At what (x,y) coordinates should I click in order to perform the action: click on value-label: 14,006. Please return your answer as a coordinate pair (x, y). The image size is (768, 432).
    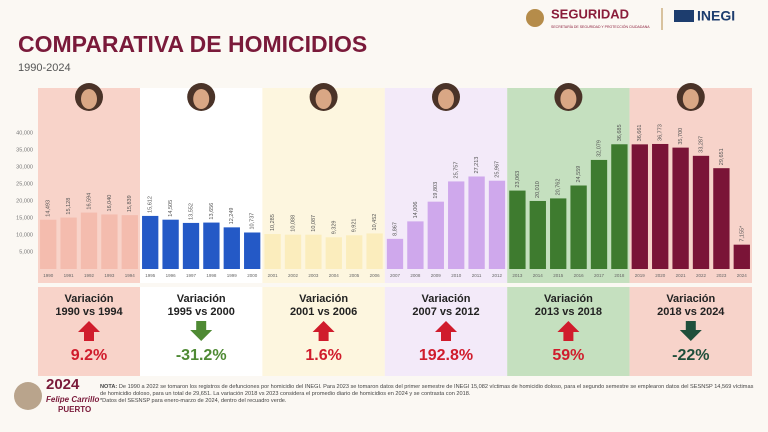
    Looking at the image, I should click on (416, 210).